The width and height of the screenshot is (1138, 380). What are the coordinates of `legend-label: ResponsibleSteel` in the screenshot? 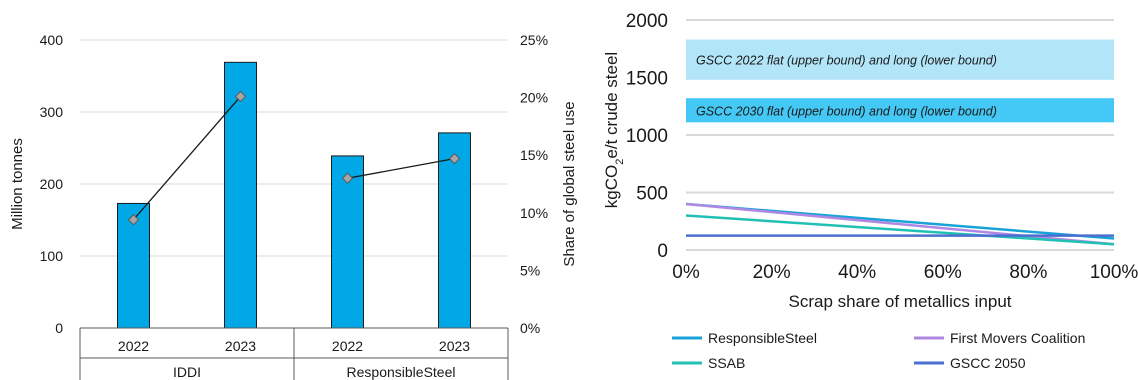 It's located at (762, 338).